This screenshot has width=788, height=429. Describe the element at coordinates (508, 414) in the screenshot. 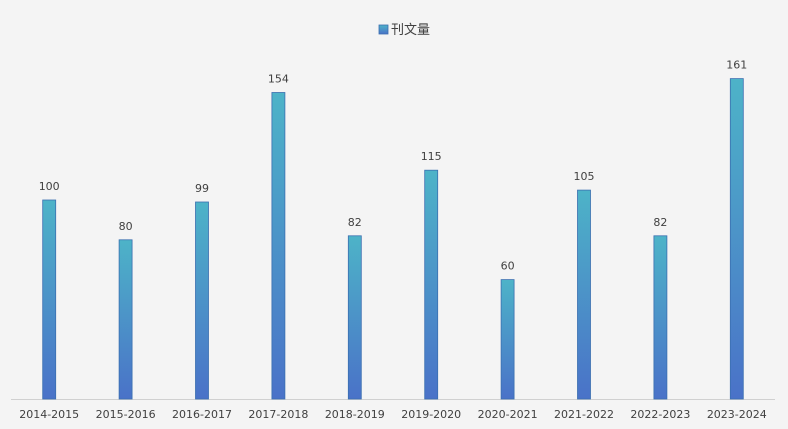

I see `x-tick-label-2020-2021: 2020-2021` at that location.